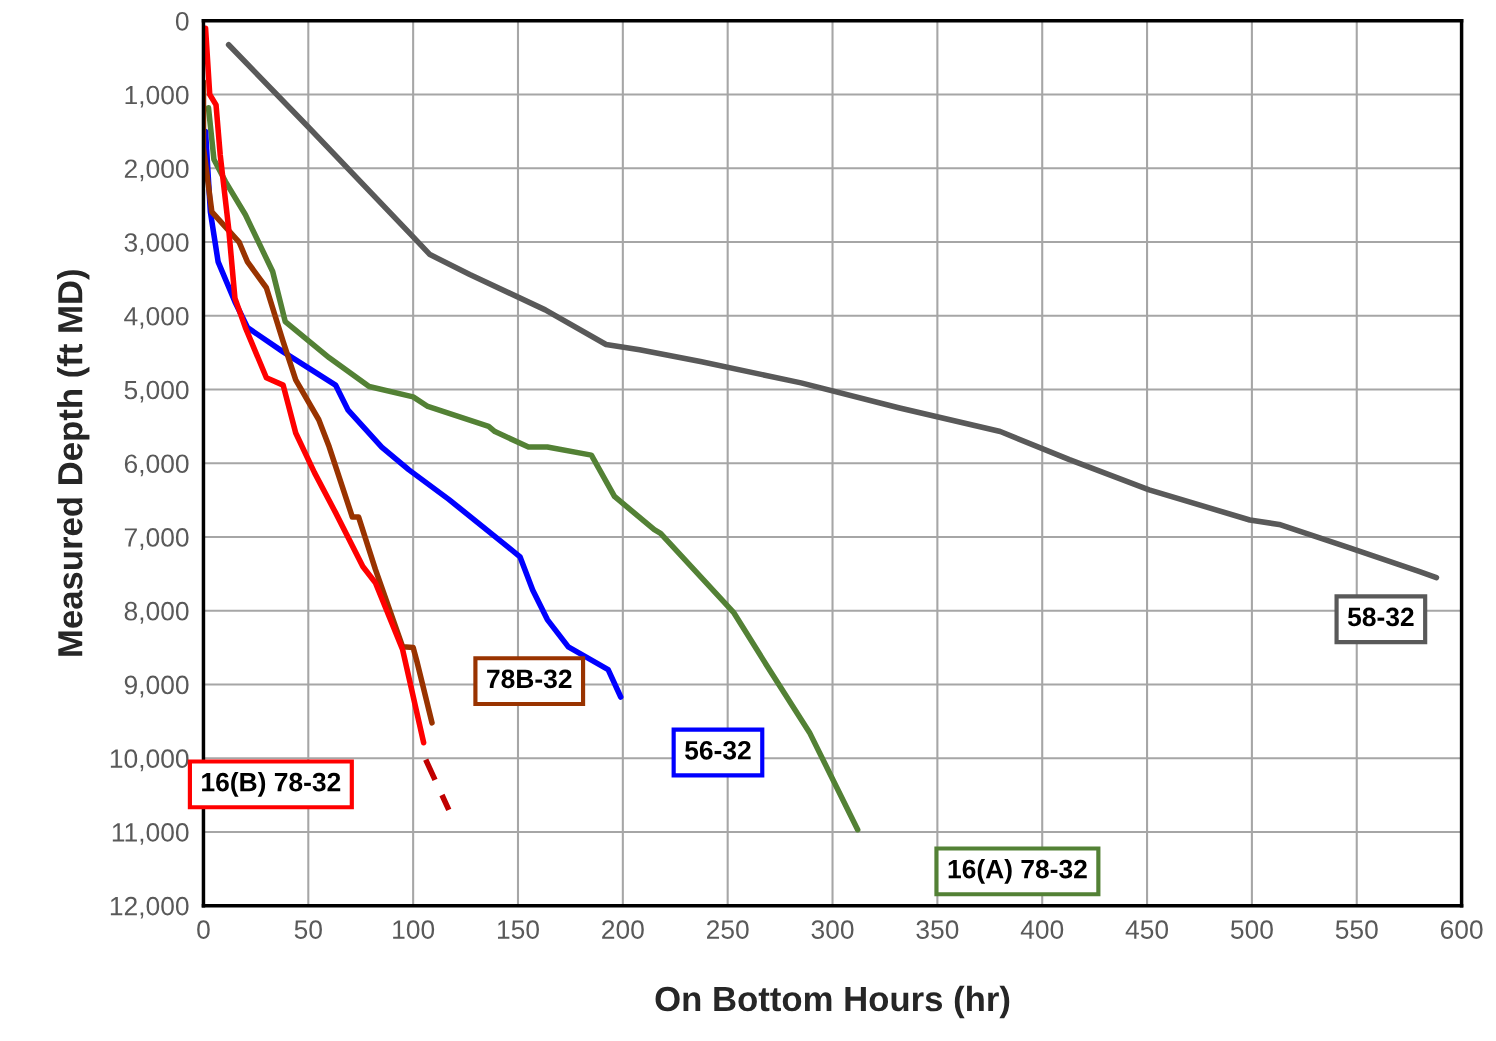  What do you see at coordinates (203, 929) in the screenshot?
I see `x-tick-label: 0` at bounding box center [203, 929].